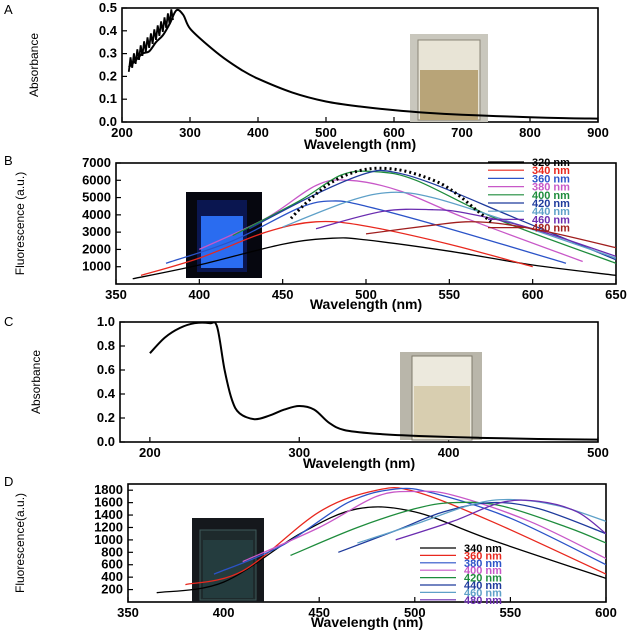 The height and width of the screenshot is (640, 640). Describe the element at coordinates (483, 571) in the screenshot. I see `legend-entry: 400 nm` at that location.